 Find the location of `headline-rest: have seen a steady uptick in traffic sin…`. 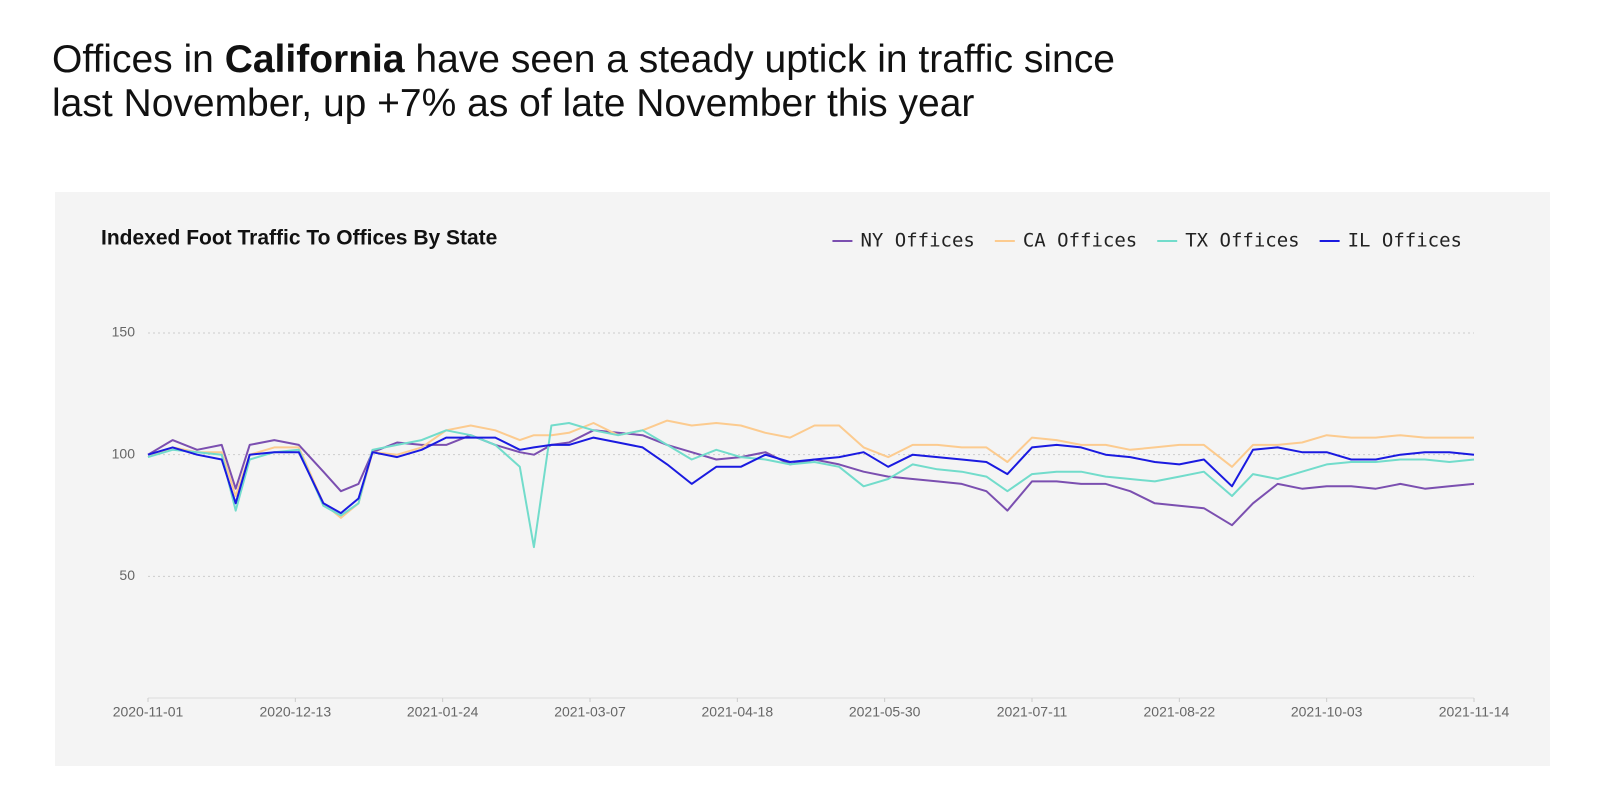

headline-rest: have seen a steady uptick in traffic sin… is located at coordinates (765, 59).